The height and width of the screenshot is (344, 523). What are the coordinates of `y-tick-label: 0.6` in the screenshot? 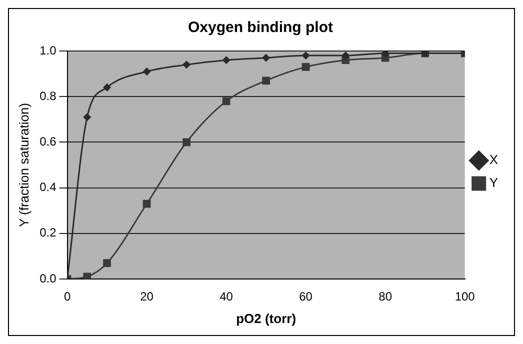 It's located at (48, 141).